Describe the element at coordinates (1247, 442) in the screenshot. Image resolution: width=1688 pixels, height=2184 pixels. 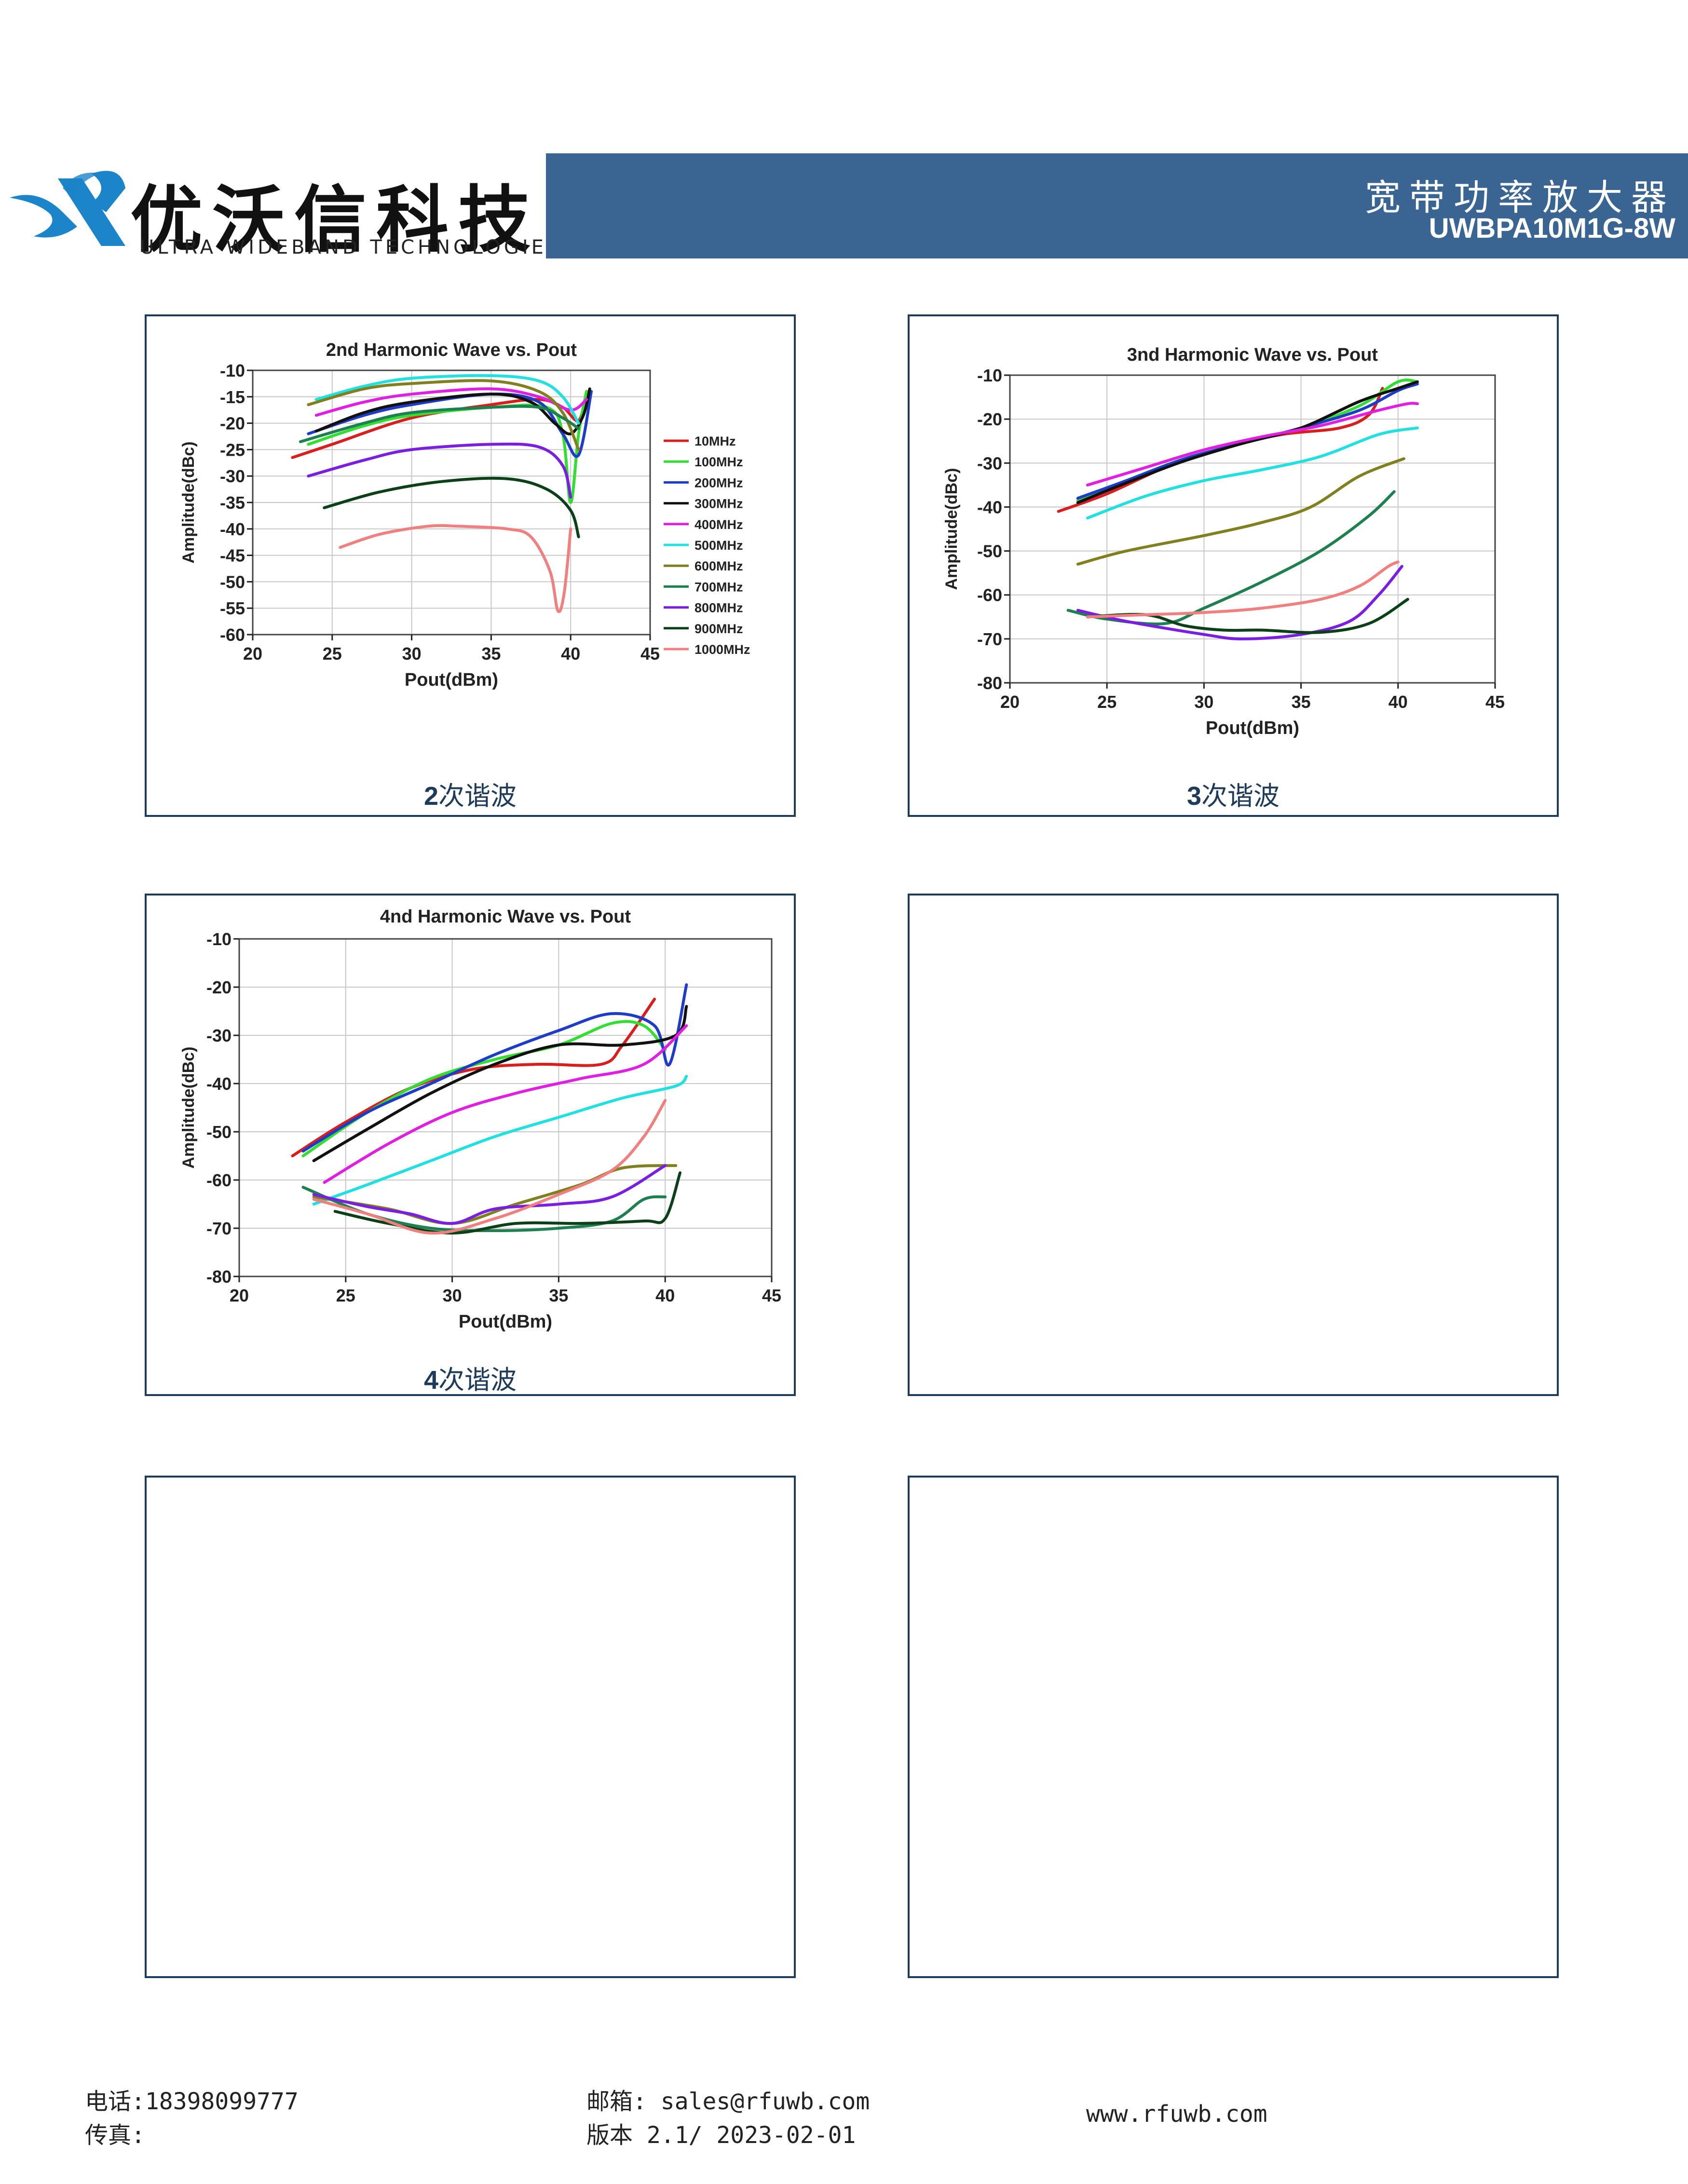
I see `series-line-300mhz` at that location.